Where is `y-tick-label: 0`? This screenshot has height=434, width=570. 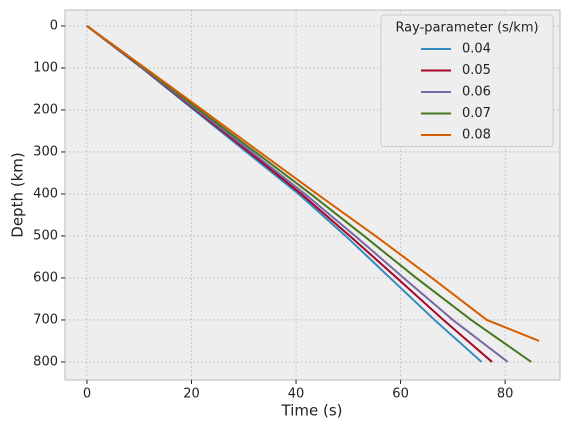 y-tick-label: 0 is located at coordinates (54, 25).